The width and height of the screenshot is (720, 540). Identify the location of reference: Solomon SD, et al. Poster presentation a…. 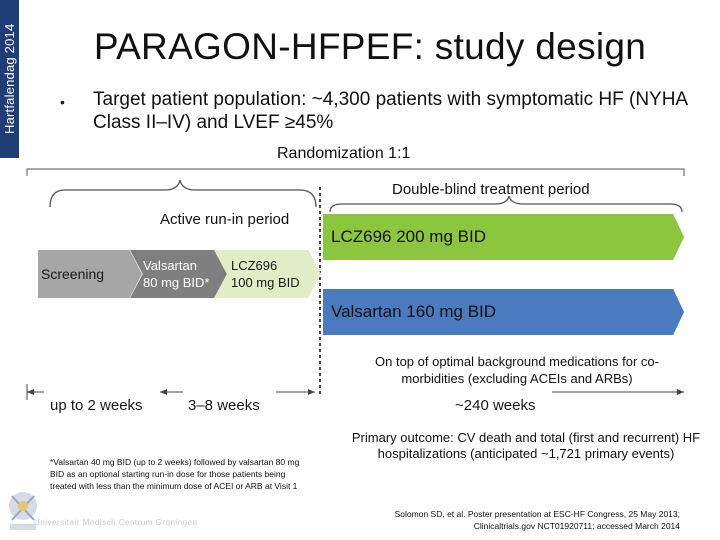
(505, 520).